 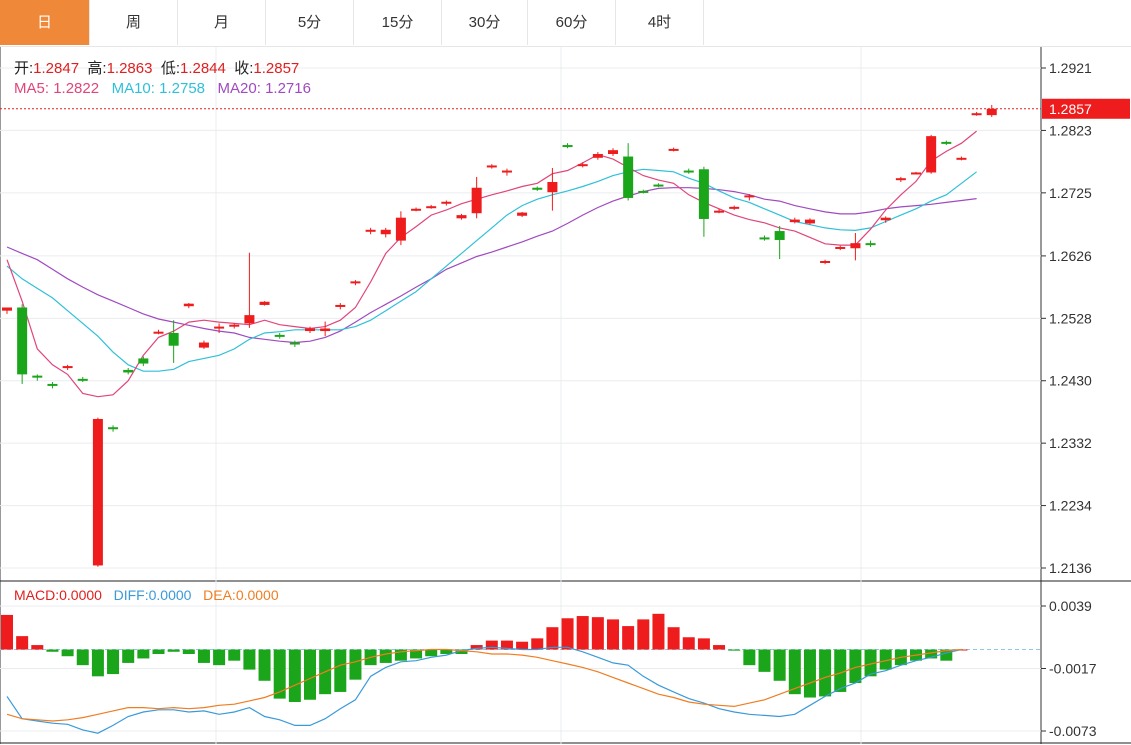 What do you see at coordinates (45, 22) in the screenshot?
I see `tab-day: 日` at bounding box center [45, 22].